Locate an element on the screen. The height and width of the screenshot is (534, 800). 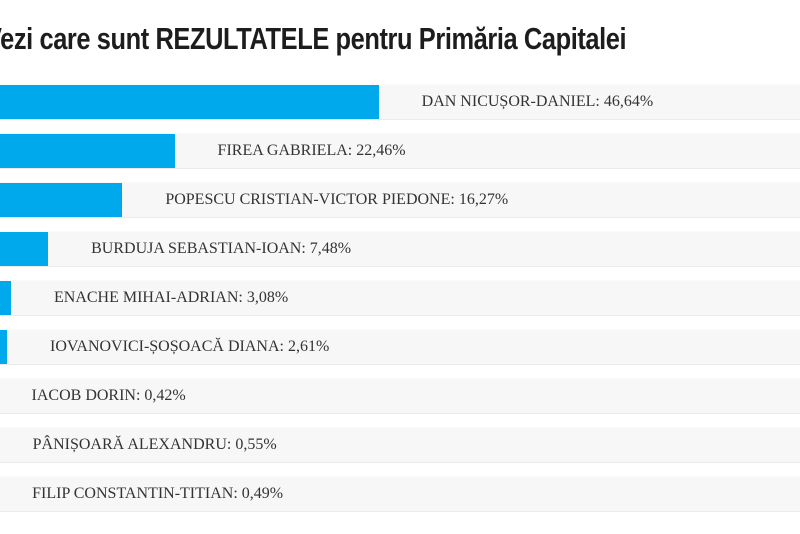
result-row: BURDUJA SEBASTIAN-IOAN: 7,48% is located at coordinates (400, 249).